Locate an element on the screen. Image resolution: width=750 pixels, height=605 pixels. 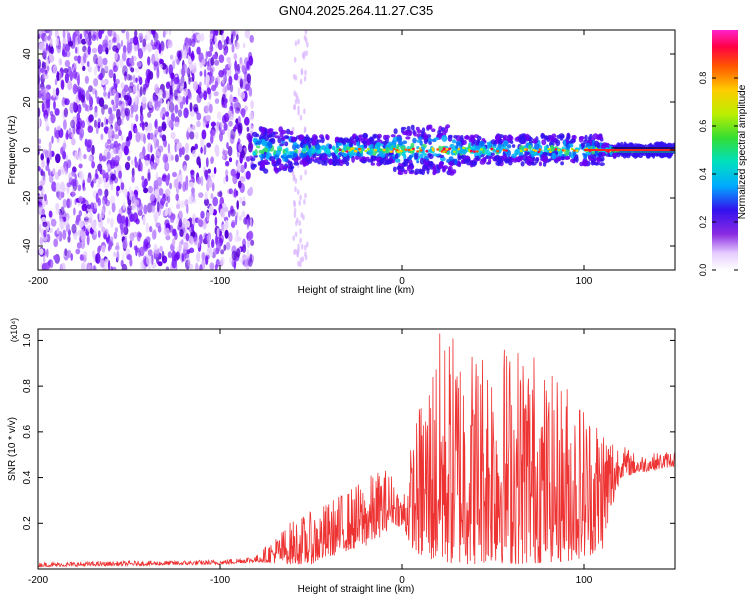
snr-multiplier: (x10⁴) is located at coordinates (14, 330).